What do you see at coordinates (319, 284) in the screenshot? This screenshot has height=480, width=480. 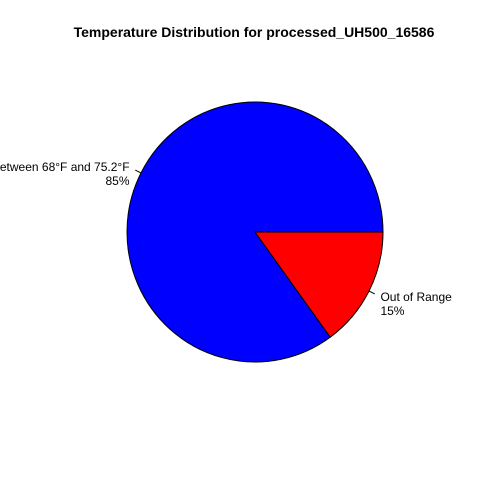 I see `pie-slice` at bounding box center [319, 284].